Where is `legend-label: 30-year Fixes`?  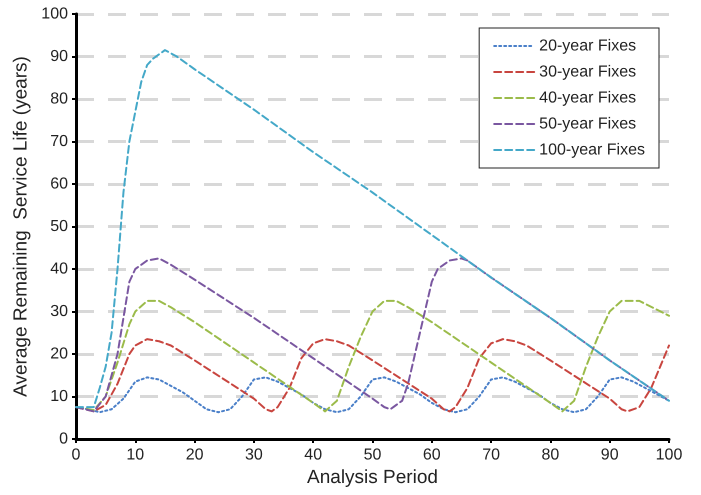 legend-label: 30-year Fixes is located at coordinates (587, 72).